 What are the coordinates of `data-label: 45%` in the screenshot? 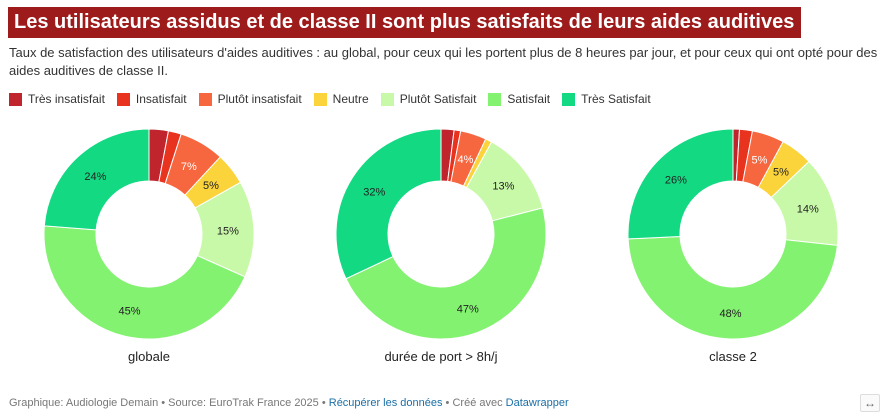 It's located at (130, 312).